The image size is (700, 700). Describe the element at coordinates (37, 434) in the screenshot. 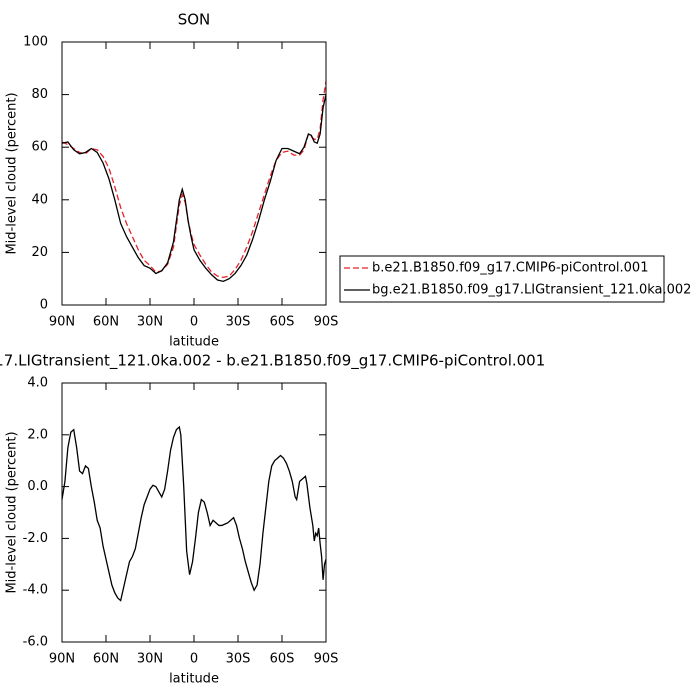

I see `y-tick-label: 2.0` at that location.